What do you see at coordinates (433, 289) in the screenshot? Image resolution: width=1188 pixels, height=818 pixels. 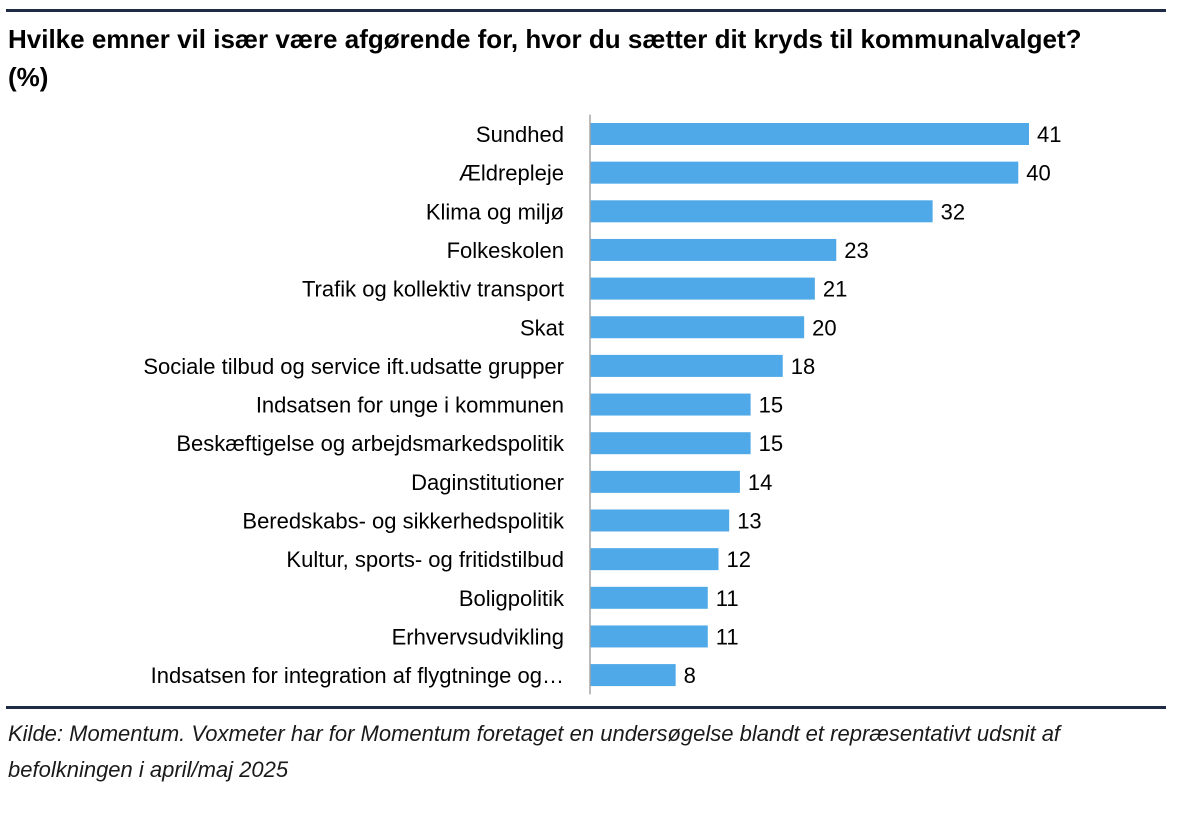 I see `category-label: Trafik og kollektiv transport` at bounding box center [433, 289].